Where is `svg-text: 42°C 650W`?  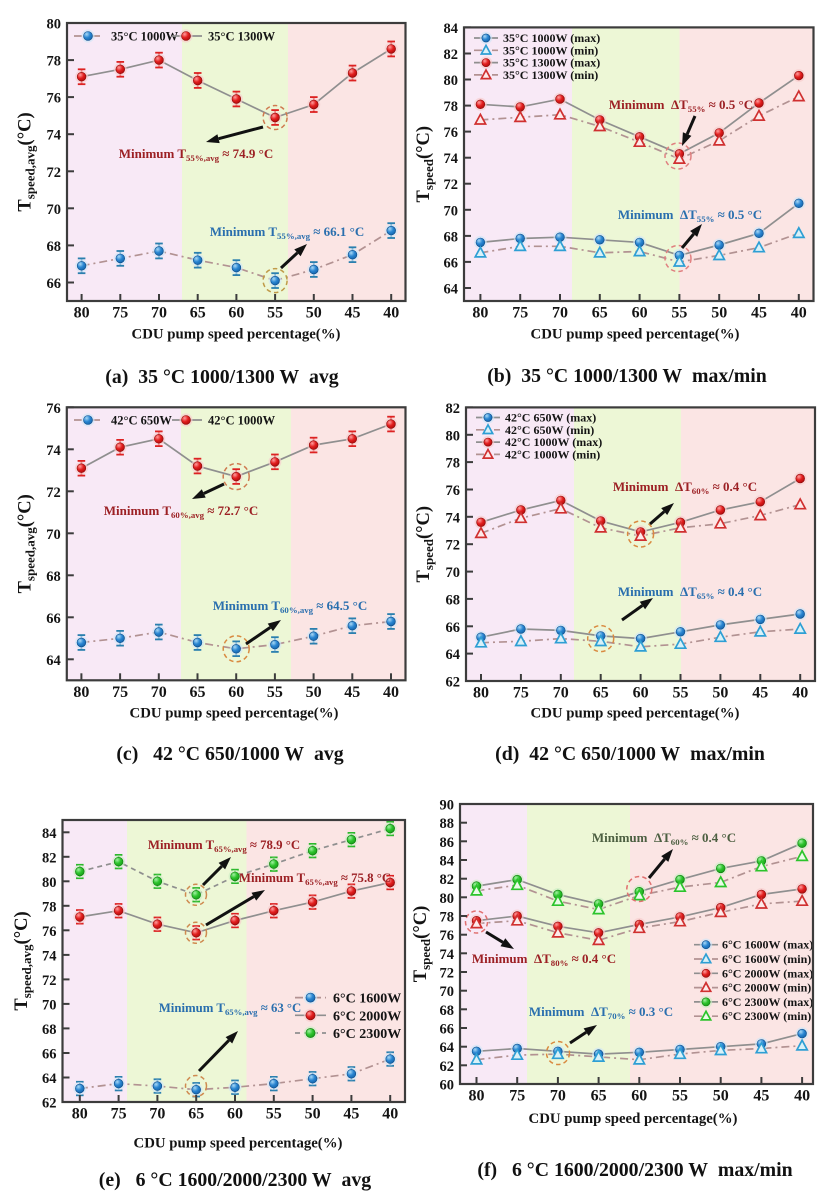
svg-text: 42°C 650W is located at coordinates (141, 421).